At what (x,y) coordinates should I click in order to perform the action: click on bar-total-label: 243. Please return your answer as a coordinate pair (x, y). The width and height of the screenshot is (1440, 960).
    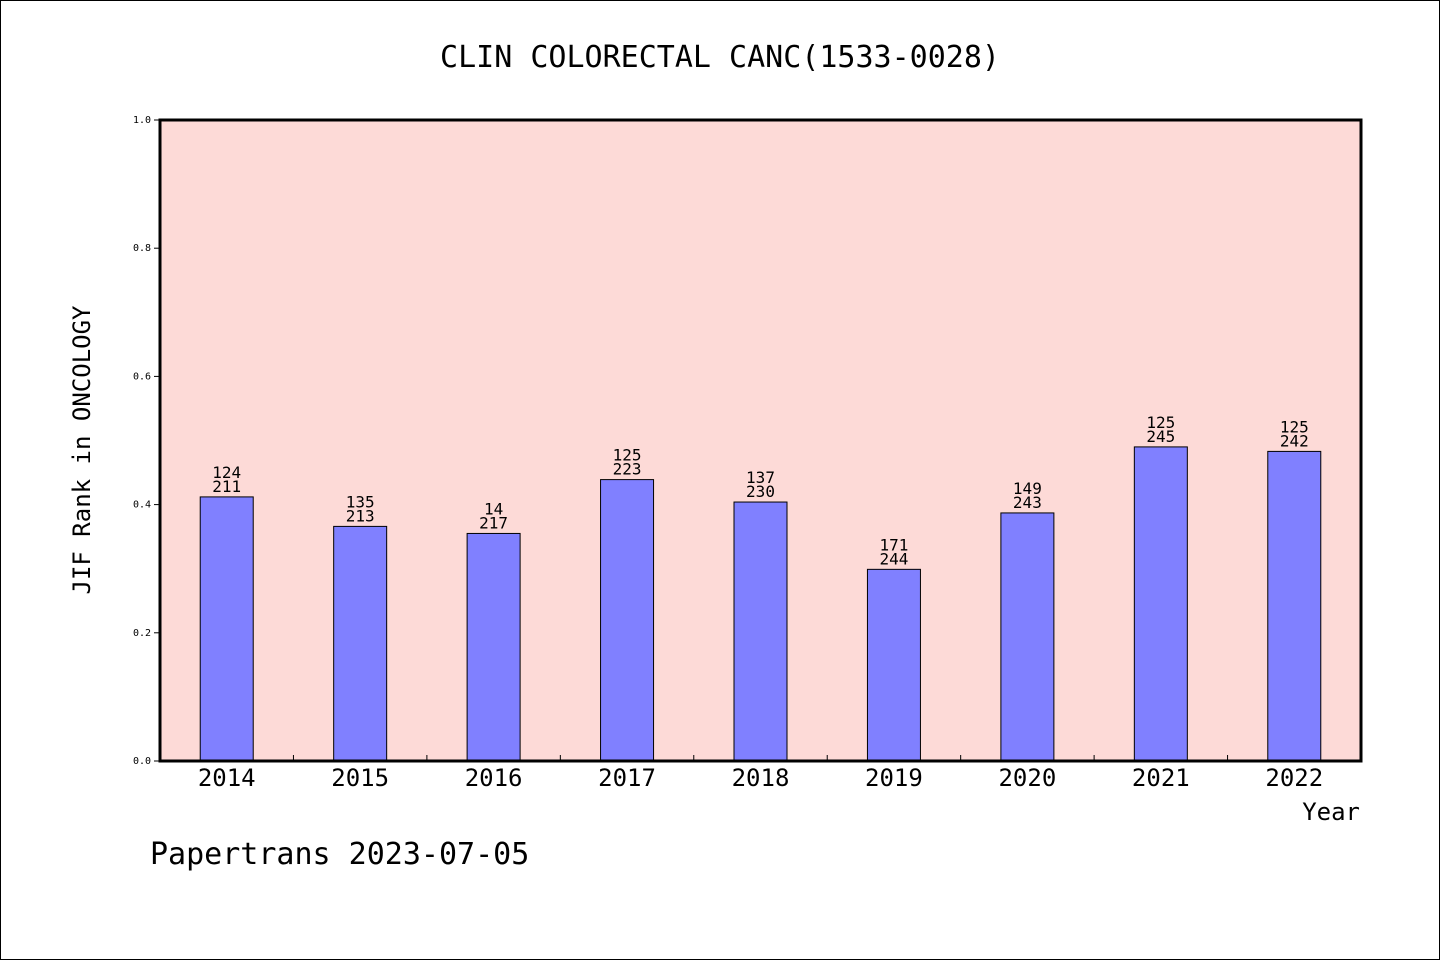
    Looking at the image, I should click on (1027, 502).